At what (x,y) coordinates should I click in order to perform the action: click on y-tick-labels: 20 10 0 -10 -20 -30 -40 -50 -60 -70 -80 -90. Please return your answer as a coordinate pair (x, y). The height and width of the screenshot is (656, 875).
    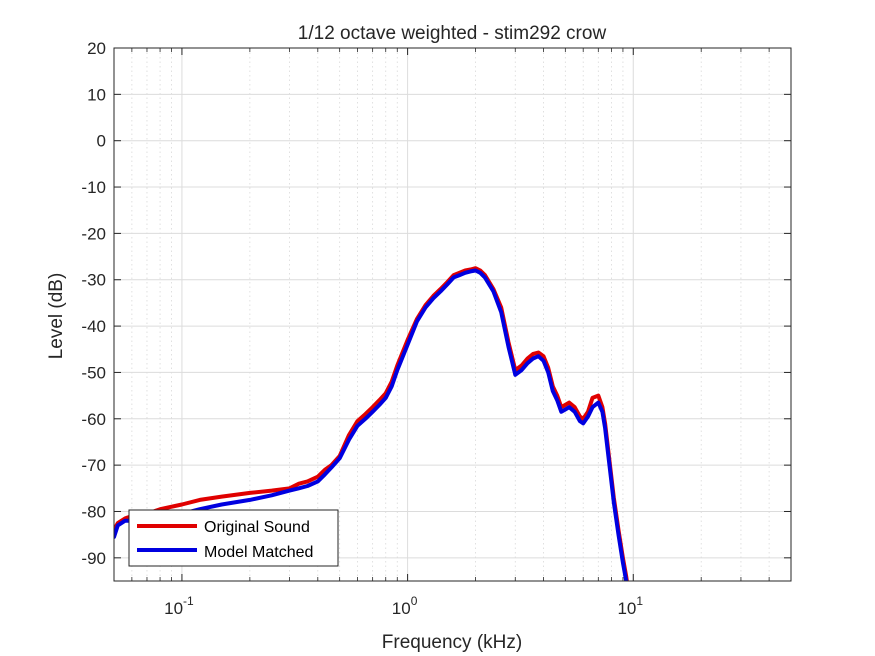
    Looking at the image, I should click on (93, 303).